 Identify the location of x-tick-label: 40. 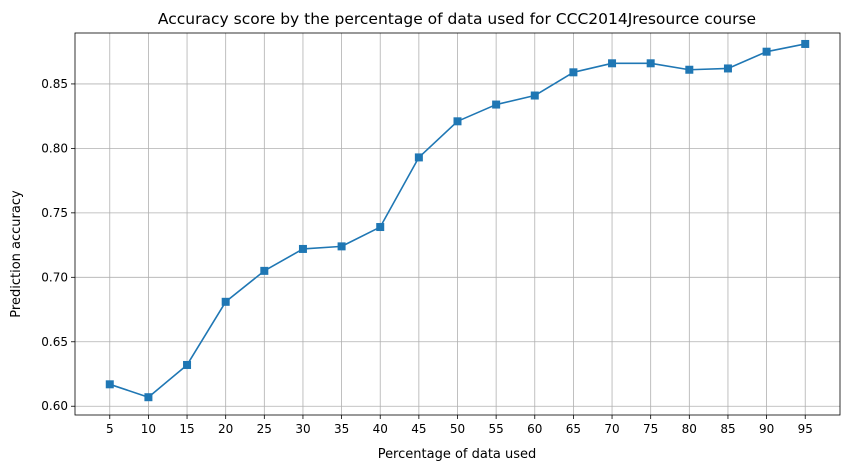
(380, 429).